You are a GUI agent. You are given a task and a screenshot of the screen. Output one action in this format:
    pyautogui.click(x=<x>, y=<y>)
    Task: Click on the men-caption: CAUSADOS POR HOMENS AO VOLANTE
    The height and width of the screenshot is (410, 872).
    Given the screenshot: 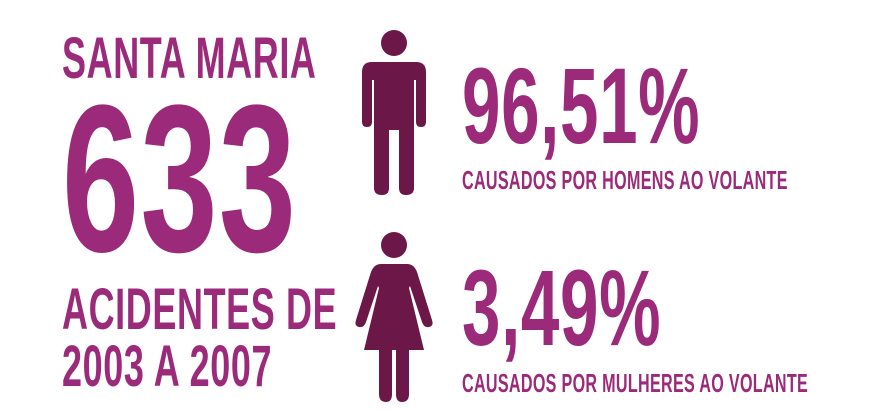 What is the action you would take?
    pyautogui.click(x=625, y=180)
    